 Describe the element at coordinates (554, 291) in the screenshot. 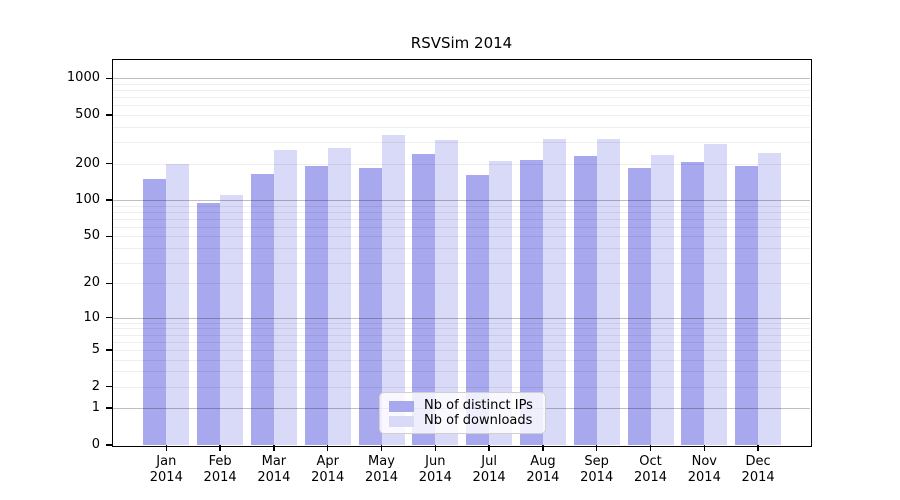

I see `bar-downloads-aug` at that location.